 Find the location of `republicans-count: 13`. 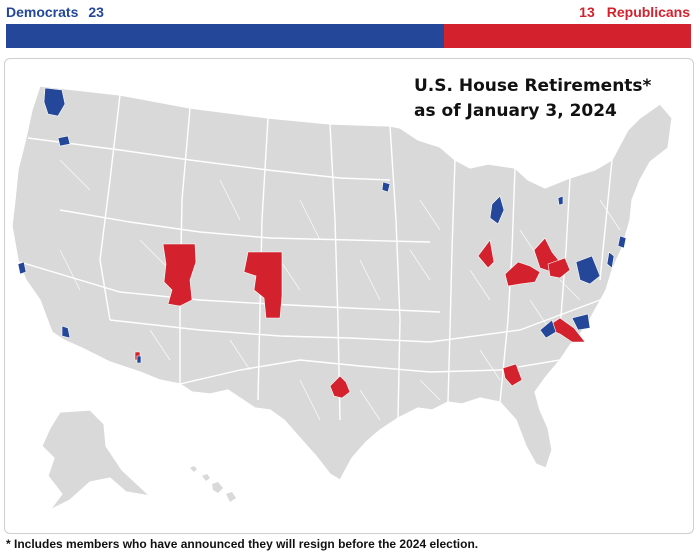

republicans-count: 13 is located at coordinates (587, 12).